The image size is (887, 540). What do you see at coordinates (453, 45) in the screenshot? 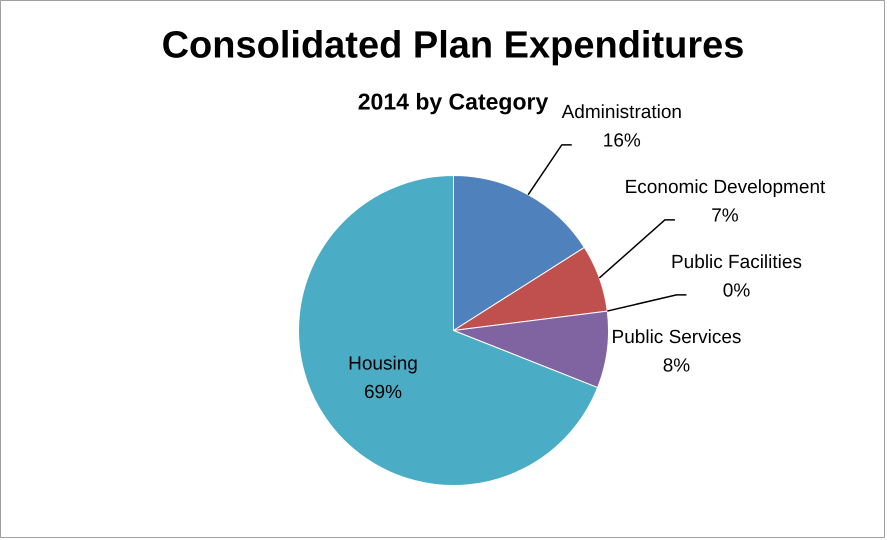
I see `chart-title: Consolidated Plan Expenditures` at bounding box center [453, 45].